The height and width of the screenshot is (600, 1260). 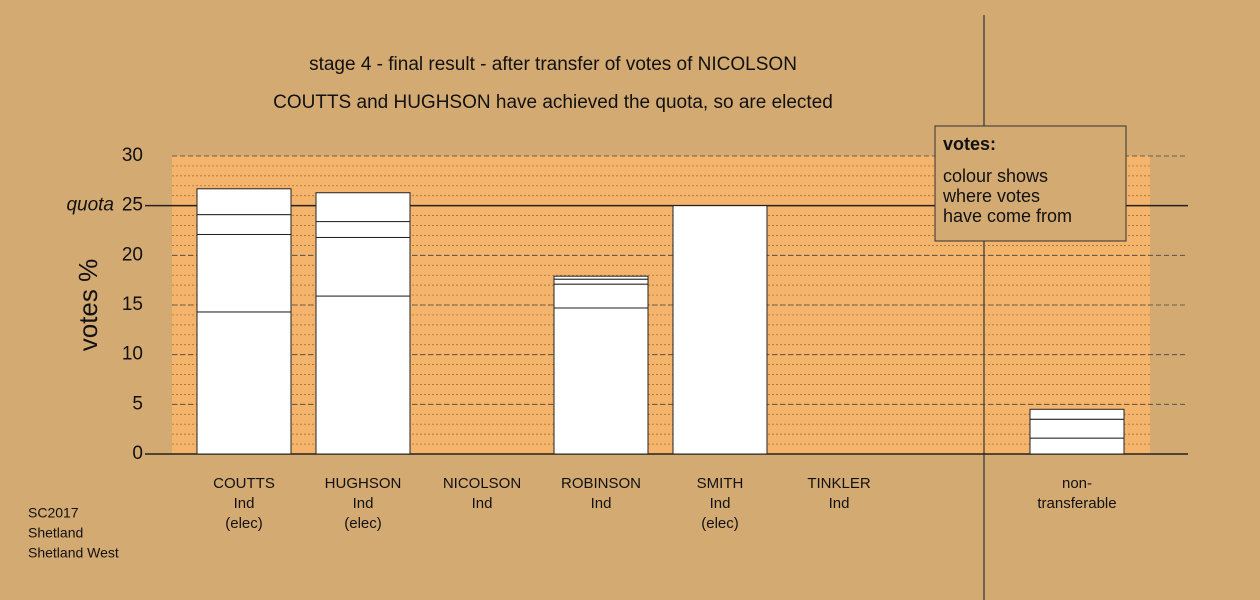 I want to click on y-tick-label: 10, so click(x=132, y=354).